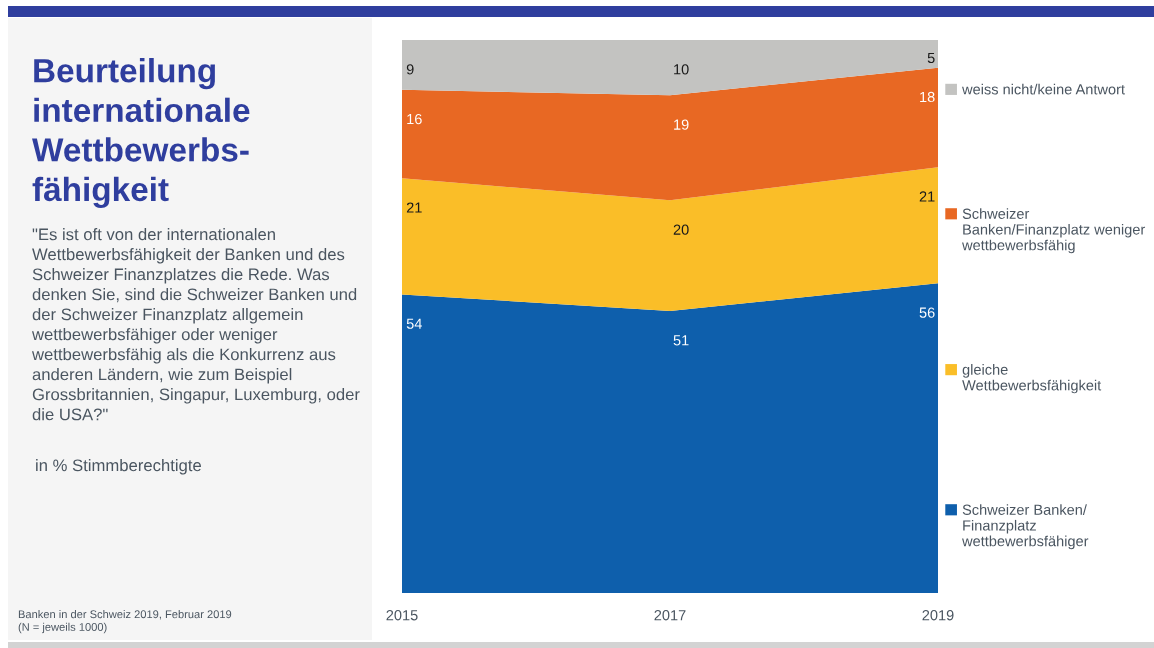 The width and height of the screenshot is (1154, 648). I want to click on data-label: 51, so click(681, 340).